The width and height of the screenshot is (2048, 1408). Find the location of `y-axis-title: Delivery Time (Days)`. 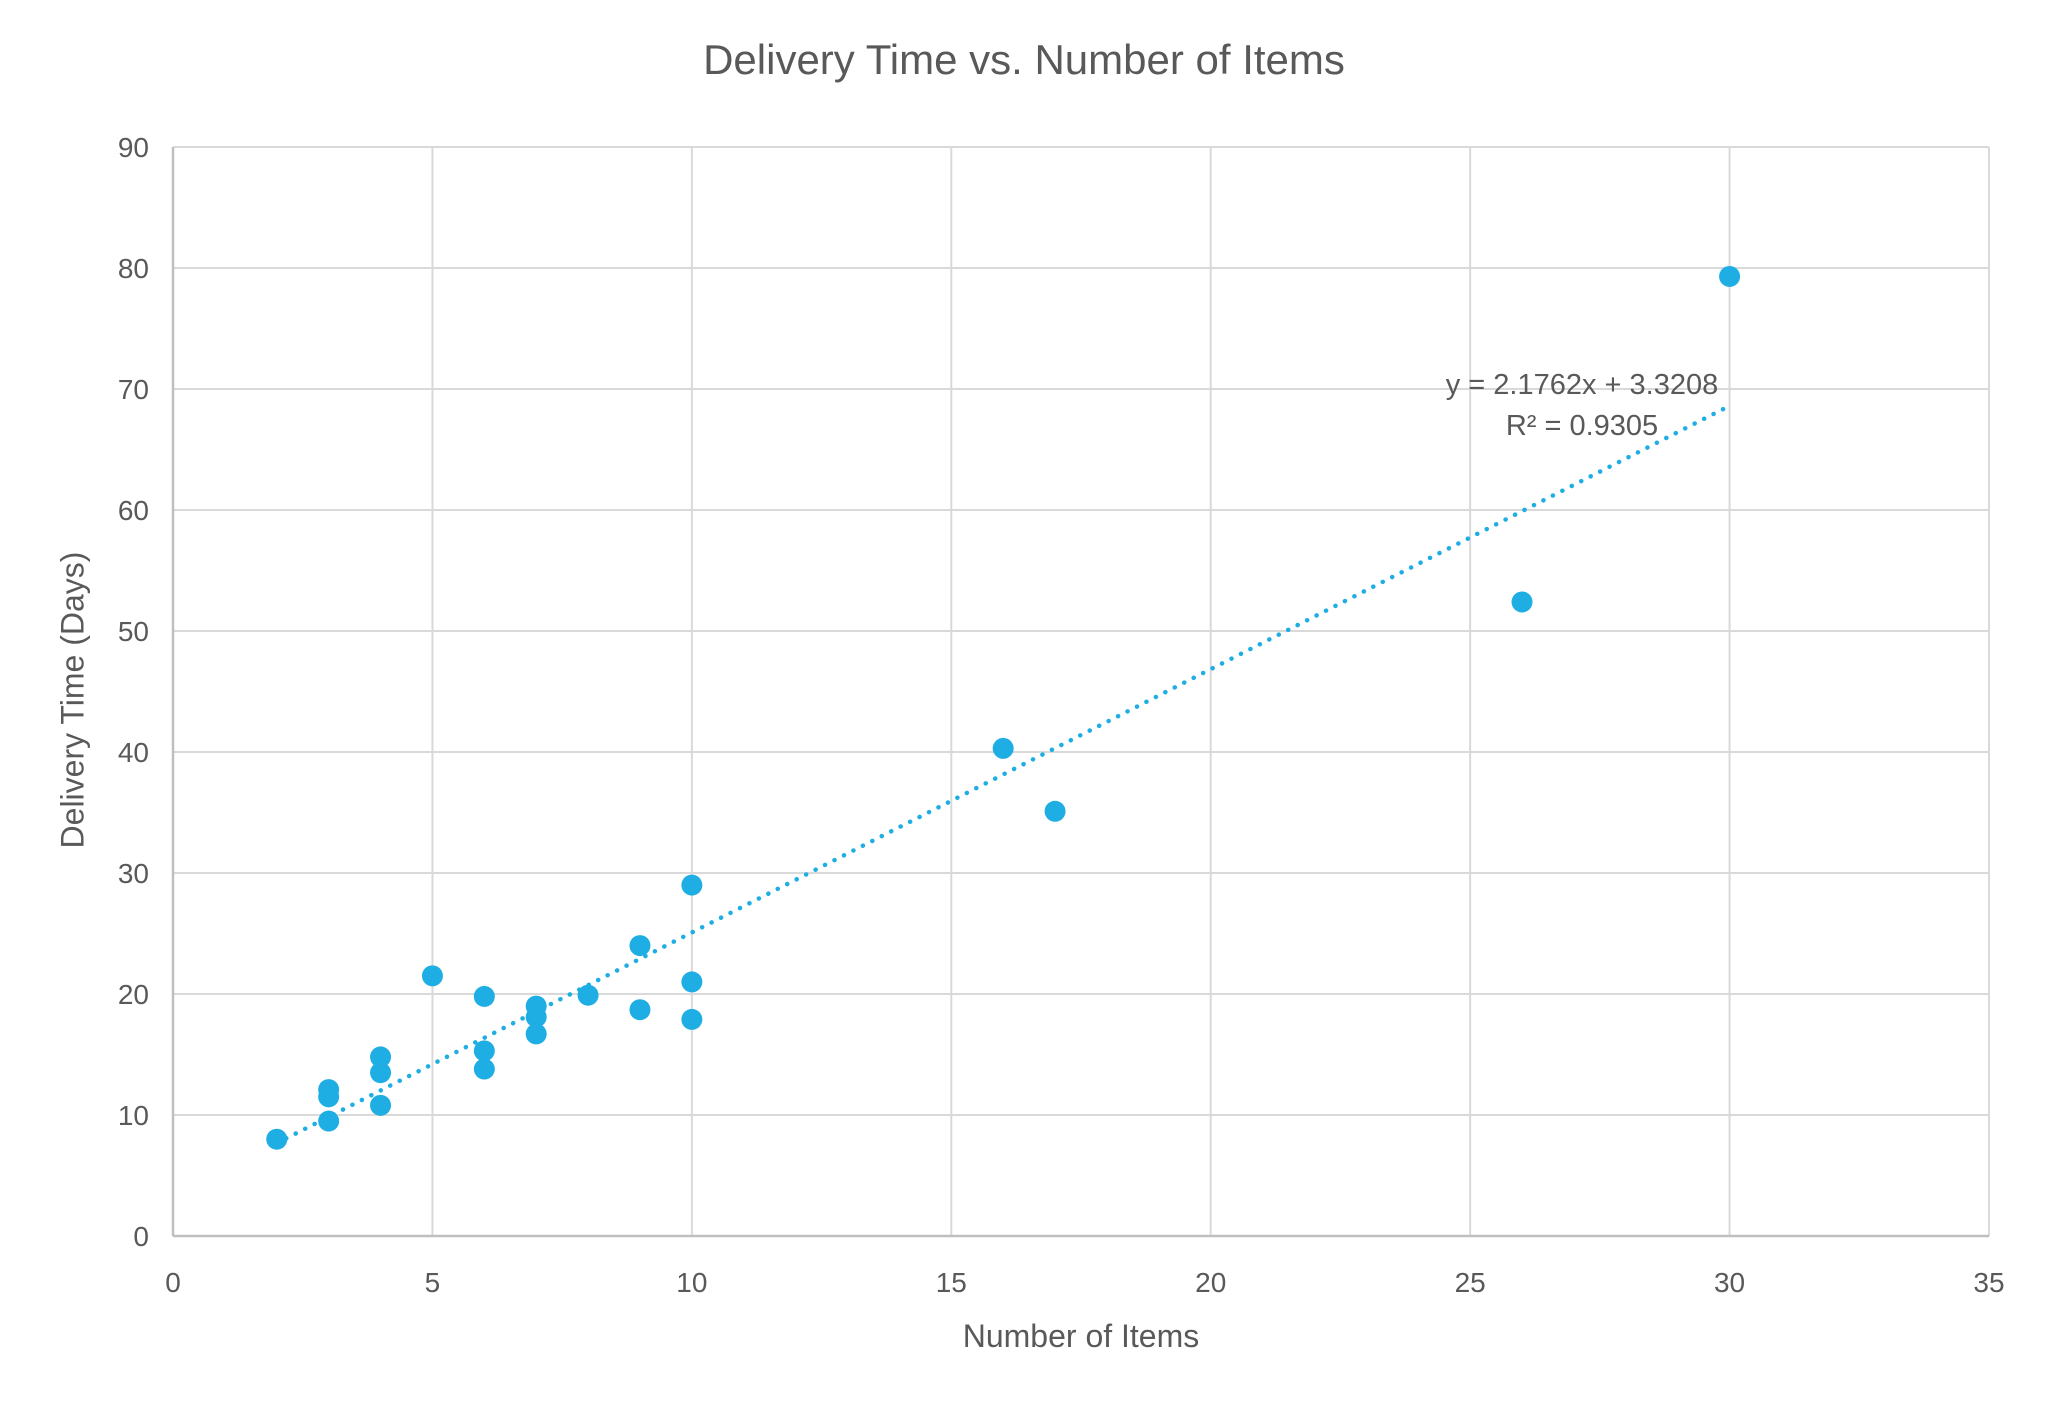

y-axis-title: Delivery Time (Days) is located at coordinates (72, 700).